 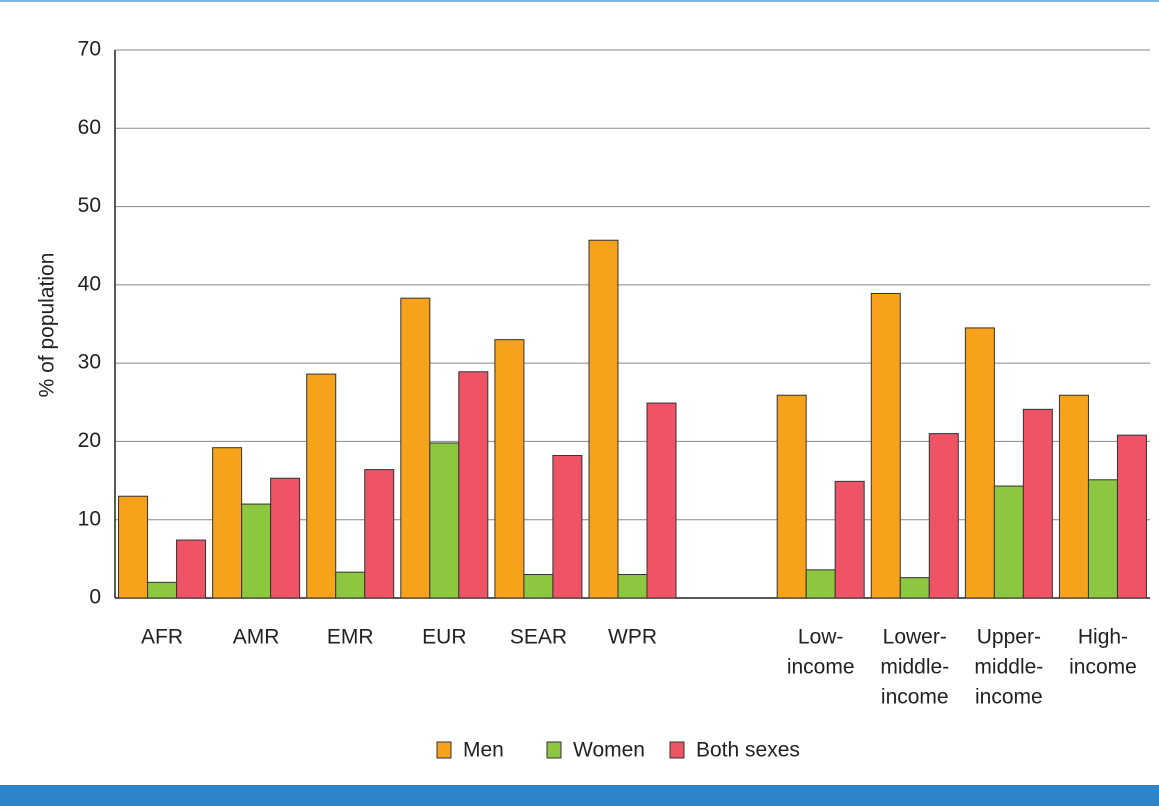 What do you see at coordinates (609, 750) in the screenshot?
I see `legend-label: Women` at bounding box center [609, 750].